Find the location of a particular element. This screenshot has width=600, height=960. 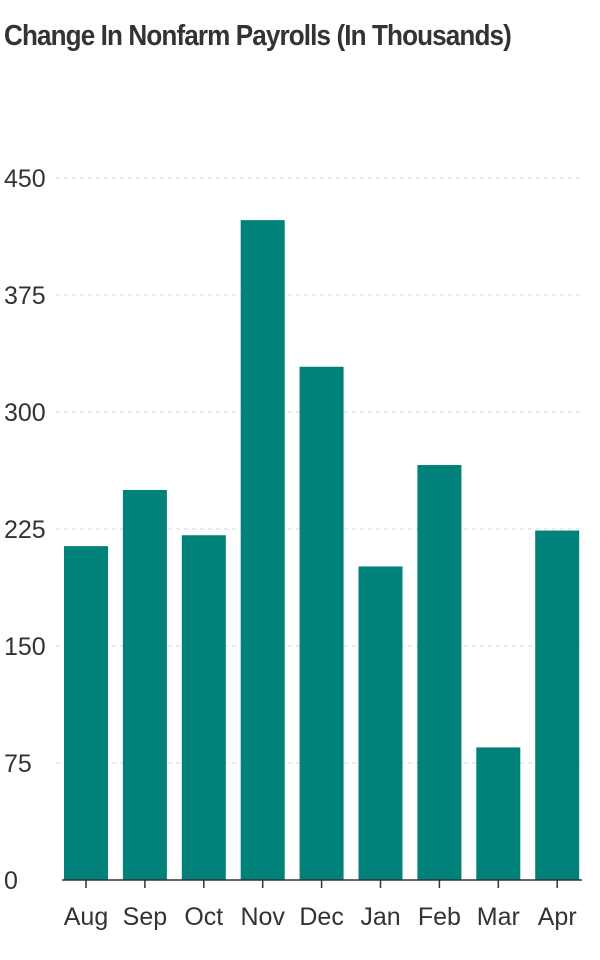

bar-nov is located at coordinates (262, 550).